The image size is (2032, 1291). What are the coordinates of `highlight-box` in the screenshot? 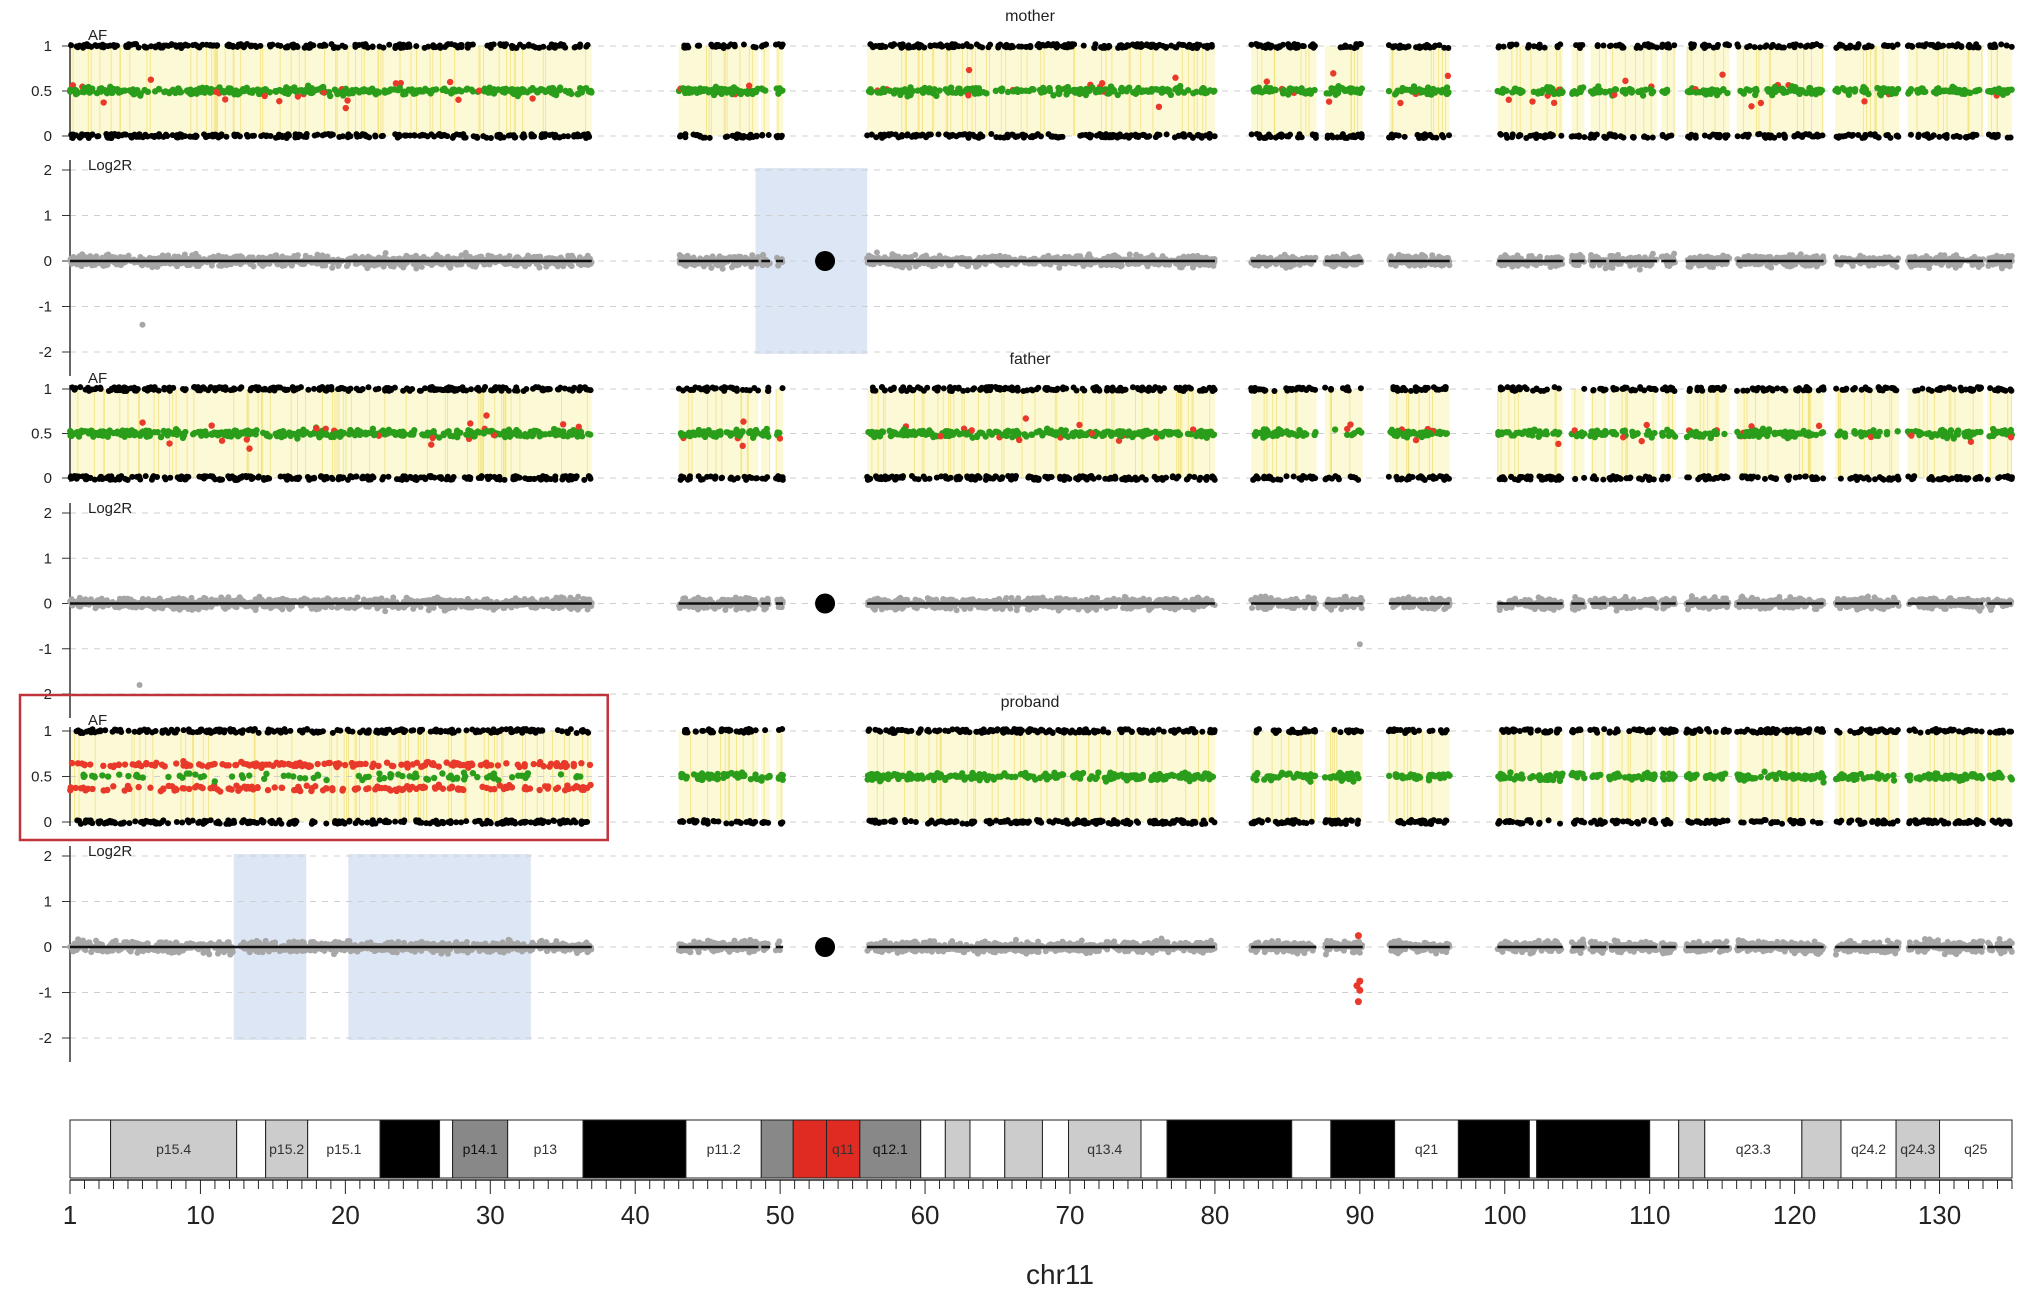 It's located at (313, 767).